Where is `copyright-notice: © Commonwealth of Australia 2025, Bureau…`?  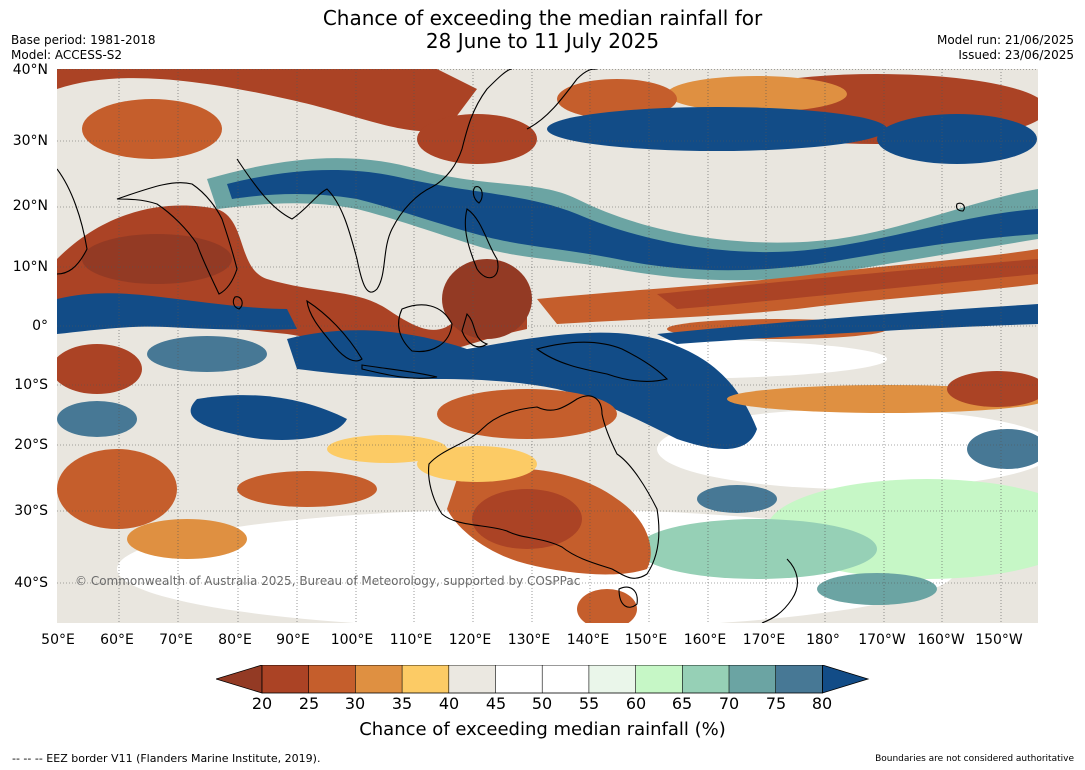 copyright-notice: © Commonwealth of Australia 2025, Bureau… is located at coordinates (328, 581).